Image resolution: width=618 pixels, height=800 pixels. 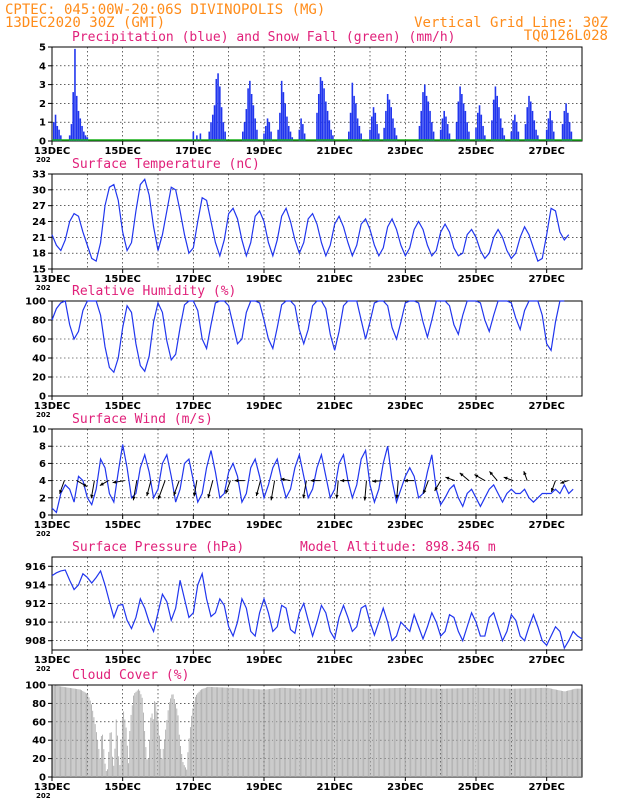 What do you see at coordinates (39, 175) in the screenshot?
I see `y-tick-label: 33` at bounding box center [39, 175].